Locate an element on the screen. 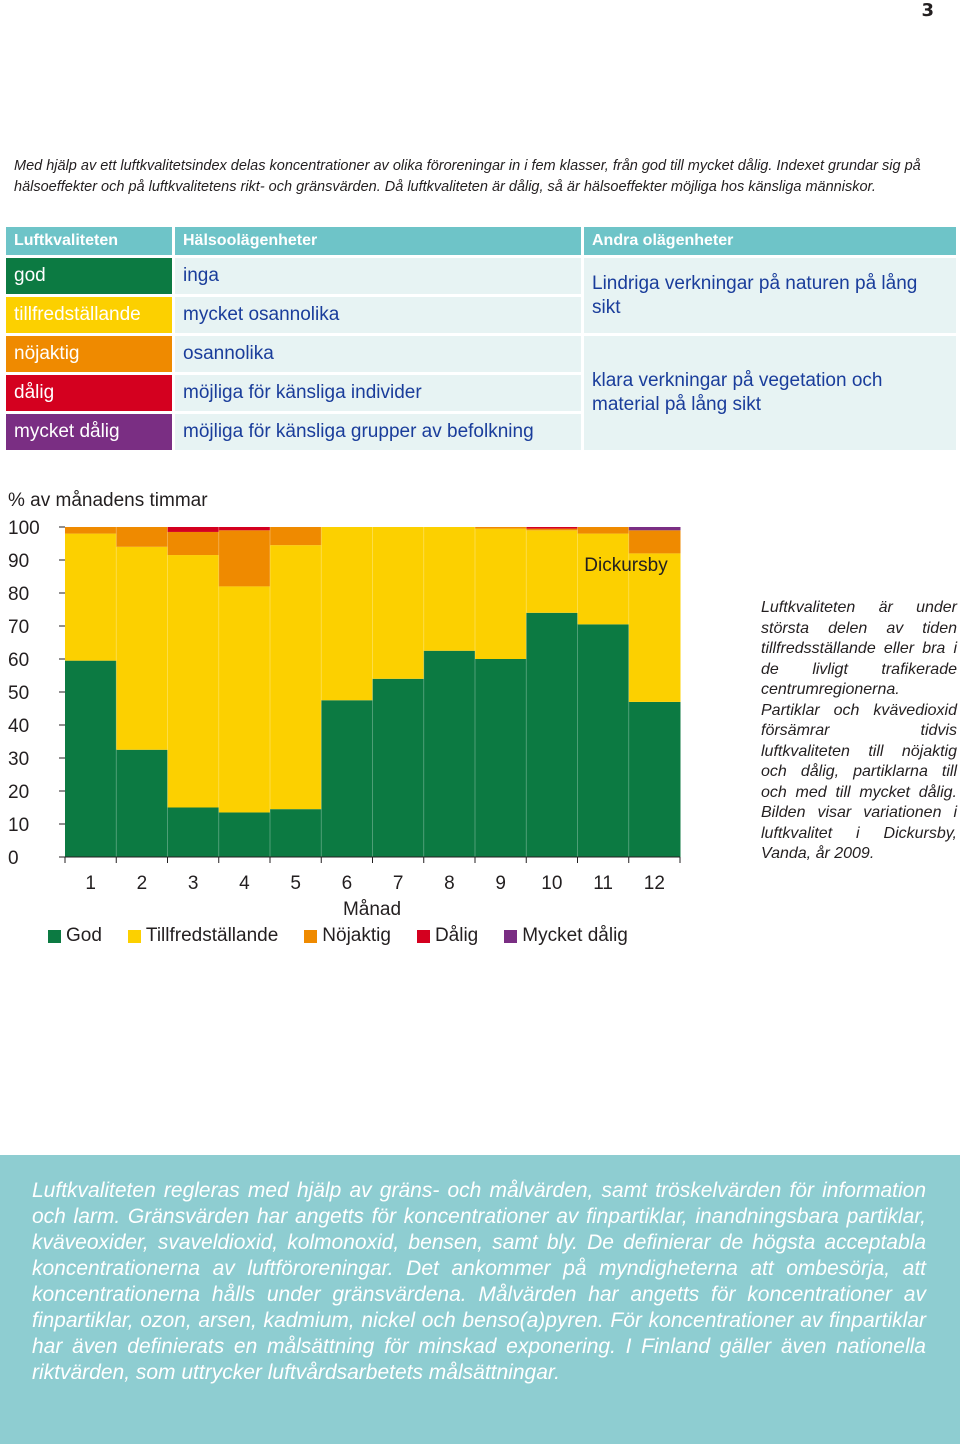  class-label: nöjaktig is located at coordinates (89, 354).